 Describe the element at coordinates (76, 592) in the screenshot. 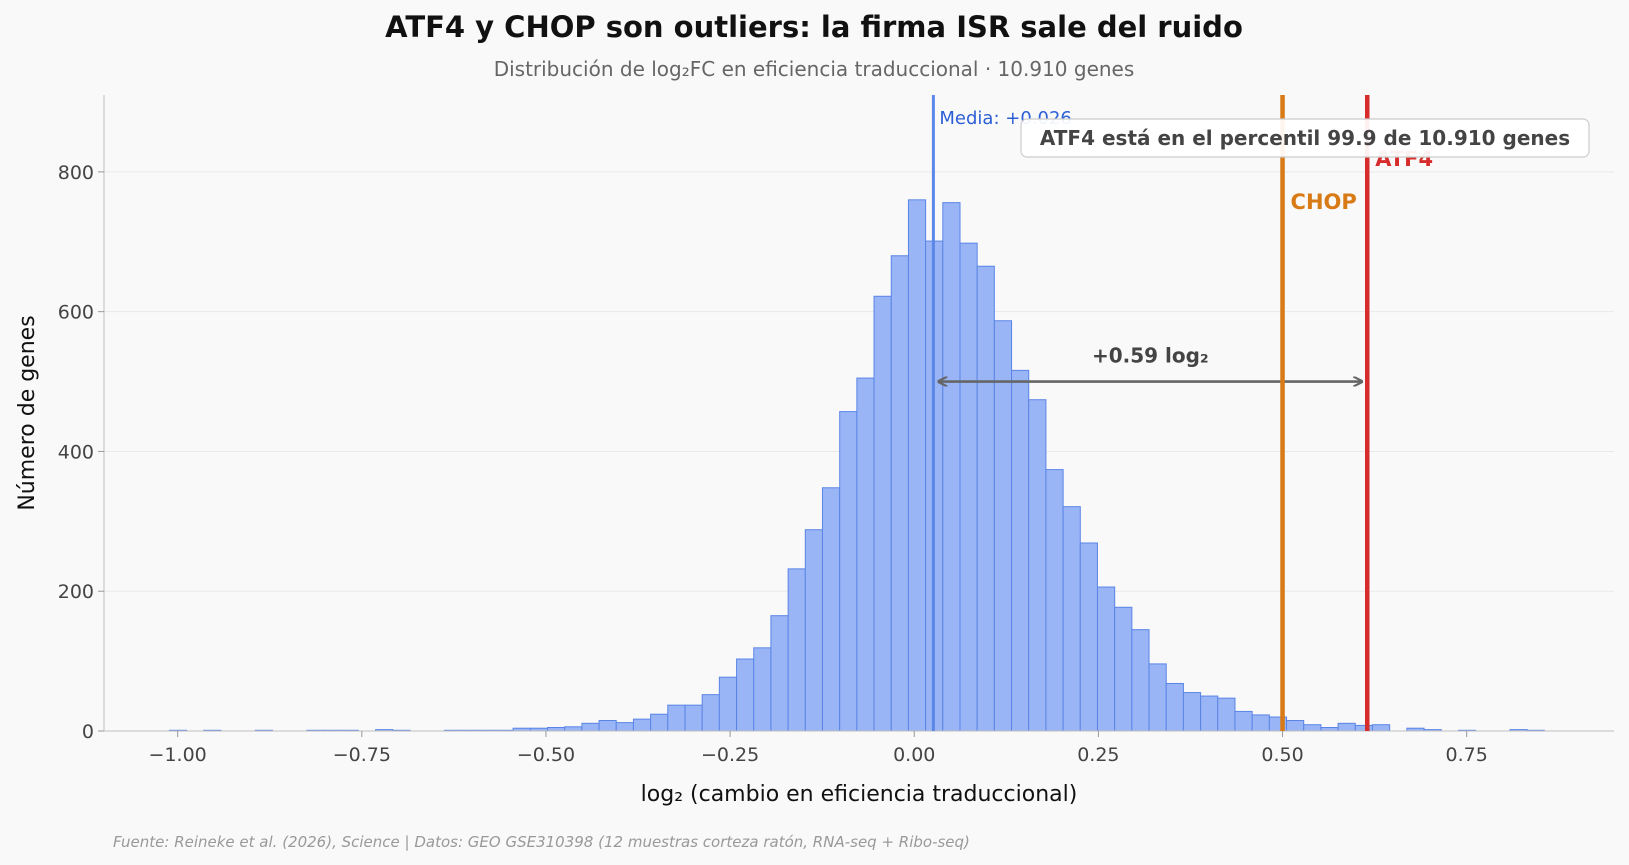

I see `y-tick-label: 200` at that location.